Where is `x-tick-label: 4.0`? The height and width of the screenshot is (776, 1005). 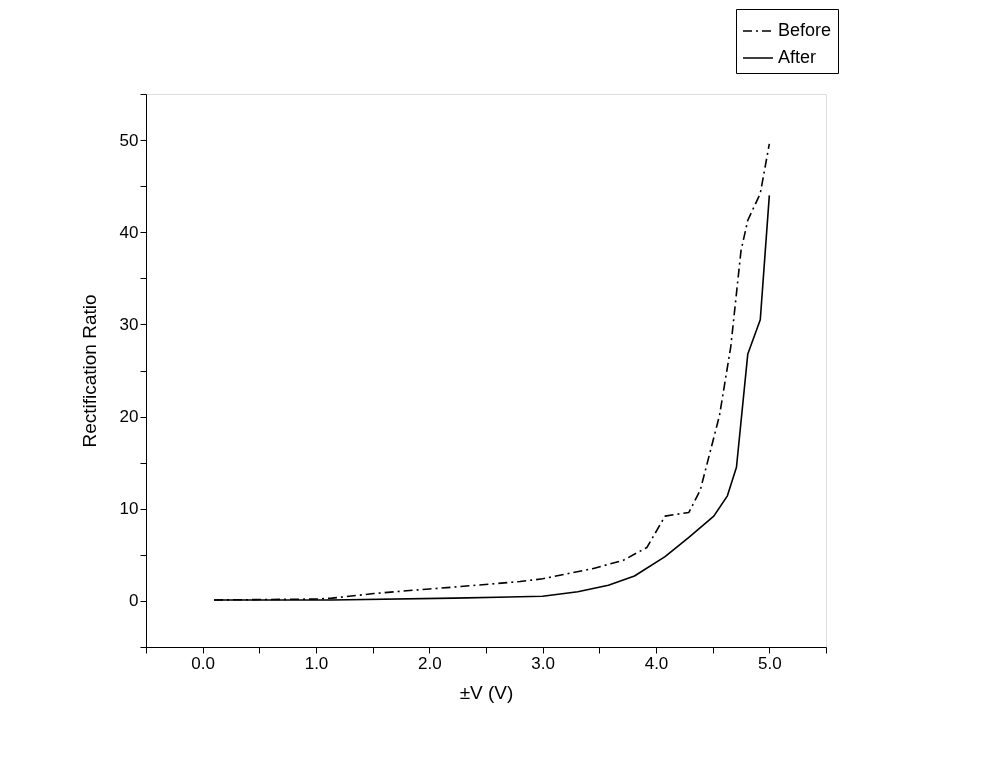
x-tick-label: 4.0 is located at coordinates (656, 663).